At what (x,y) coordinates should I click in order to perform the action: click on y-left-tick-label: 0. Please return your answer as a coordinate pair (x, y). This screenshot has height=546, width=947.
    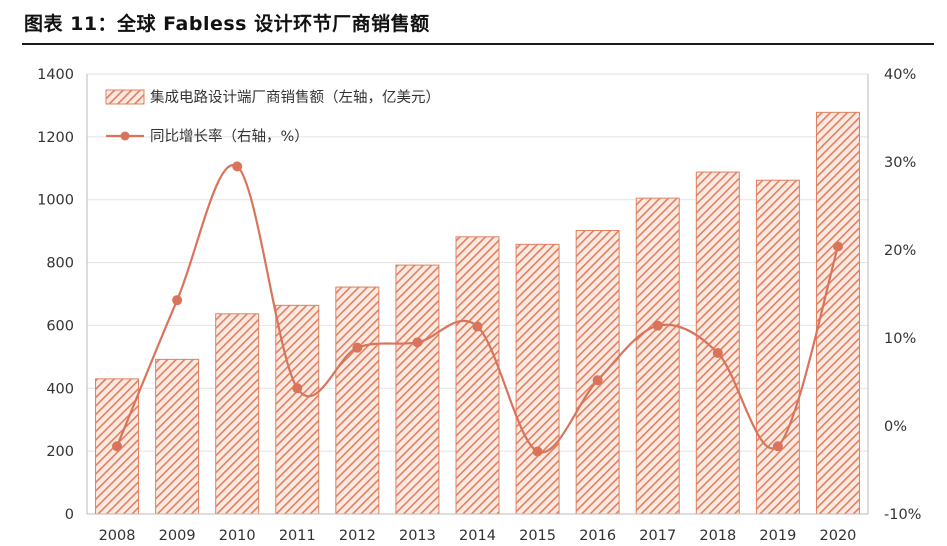
    Looking at the image, I should click on (69, 515).